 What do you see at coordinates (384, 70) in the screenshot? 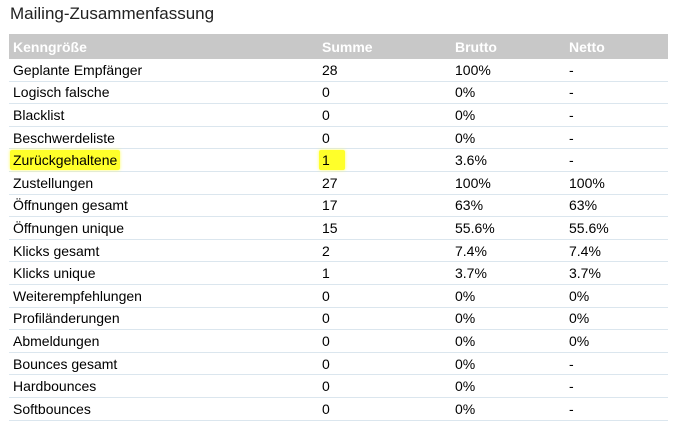
I see `cell-sum: 28` at bounding box center [384, 70].